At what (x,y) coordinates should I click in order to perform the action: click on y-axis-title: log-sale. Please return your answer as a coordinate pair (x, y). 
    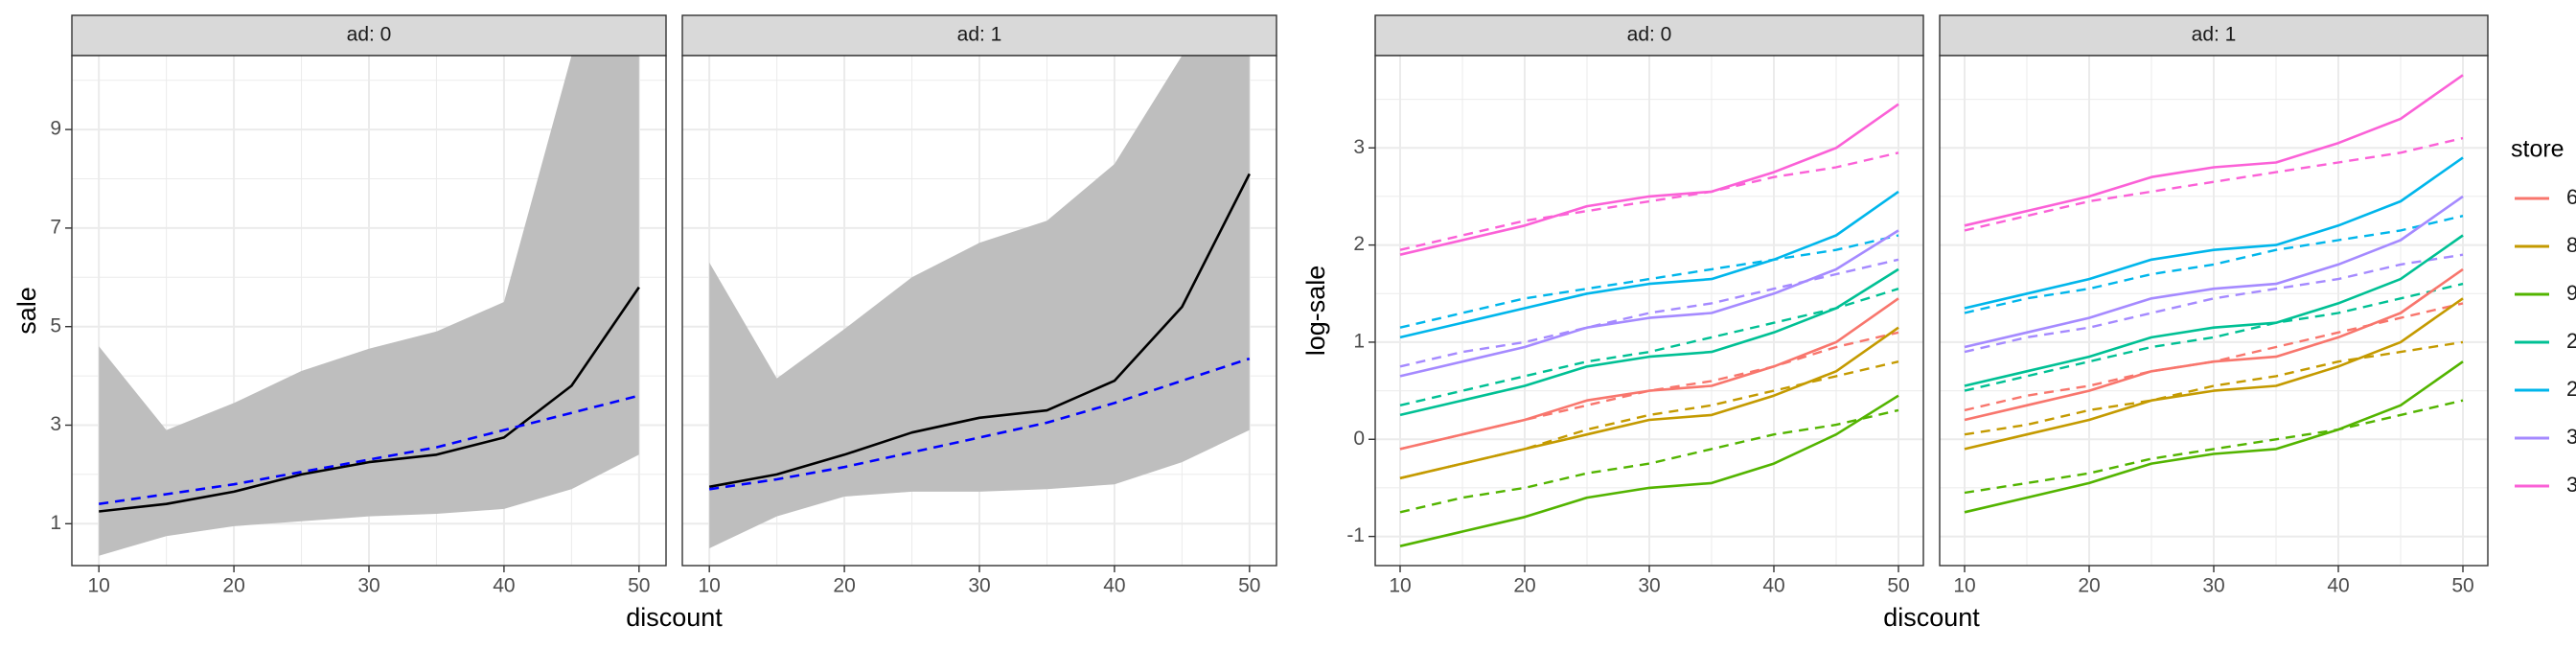
    Looking at the image, I should click on (1315, 311).